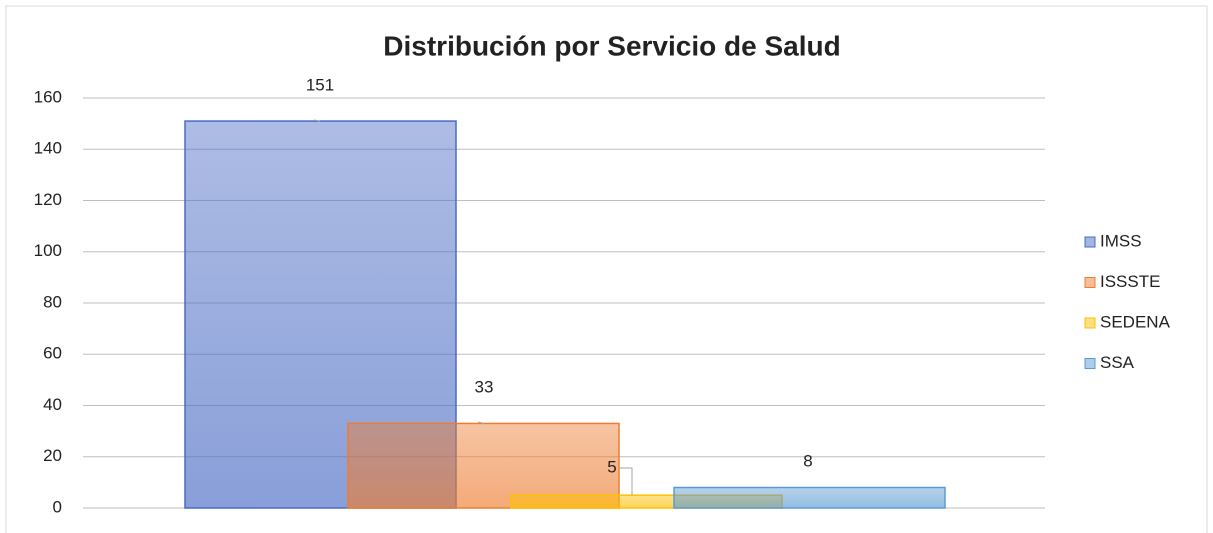 The width and height of the screenshot is (1213, 533). What do you see at coordinates (48, 250) in the screenshot?
I see `y-tick-label: 100` at bounding box center [48, 250].